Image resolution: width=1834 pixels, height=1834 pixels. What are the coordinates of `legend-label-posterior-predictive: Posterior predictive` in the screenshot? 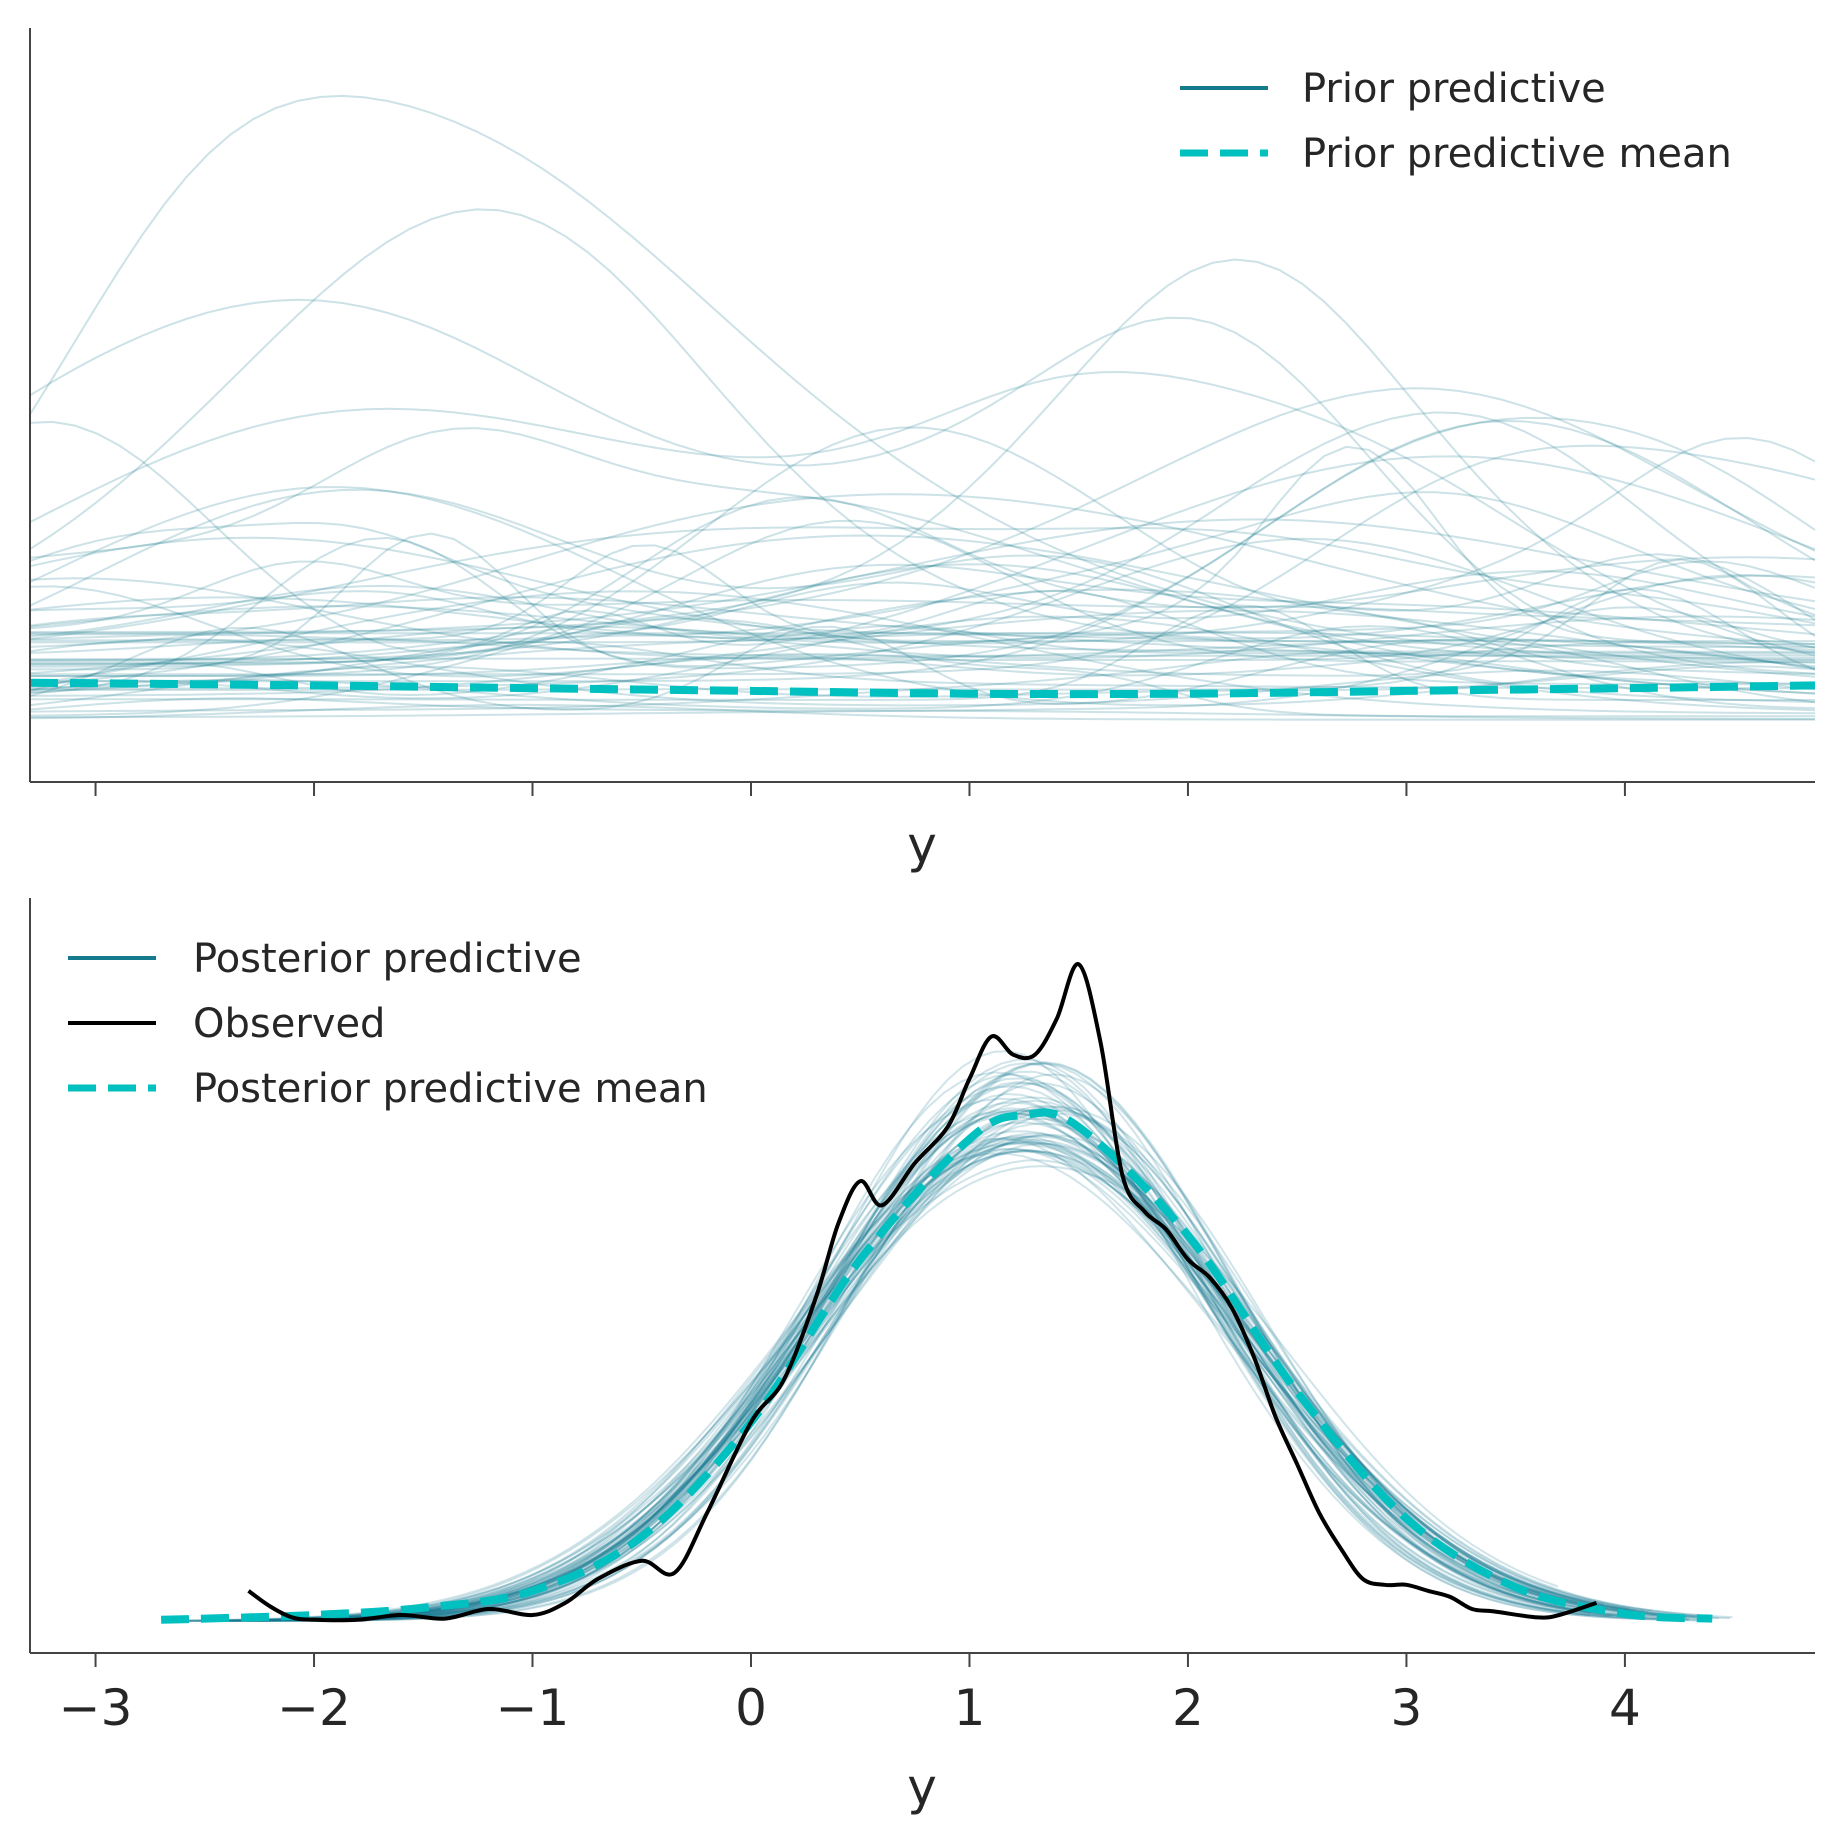 It's located at (387, 959).